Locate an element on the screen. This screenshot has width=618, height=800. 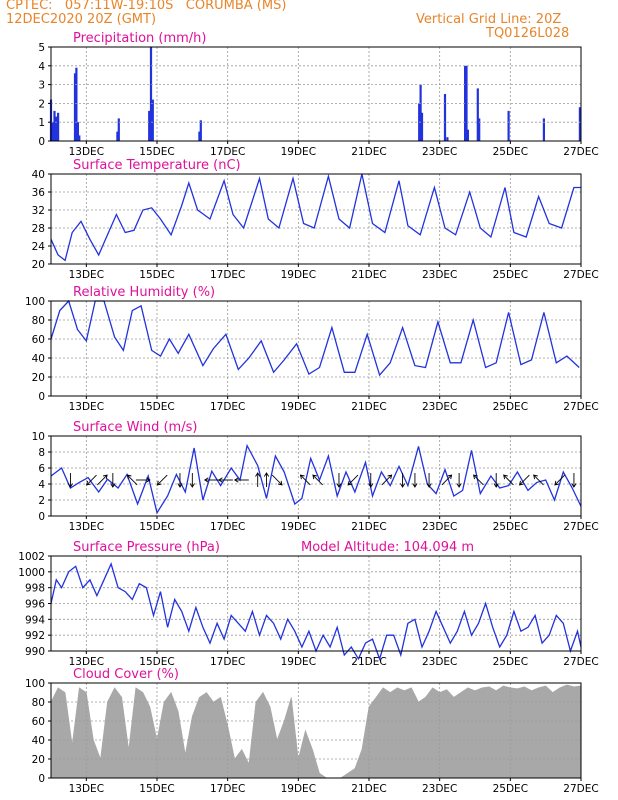
temperature-xtick-label: 15DEC is located at coordinates (156, 275).